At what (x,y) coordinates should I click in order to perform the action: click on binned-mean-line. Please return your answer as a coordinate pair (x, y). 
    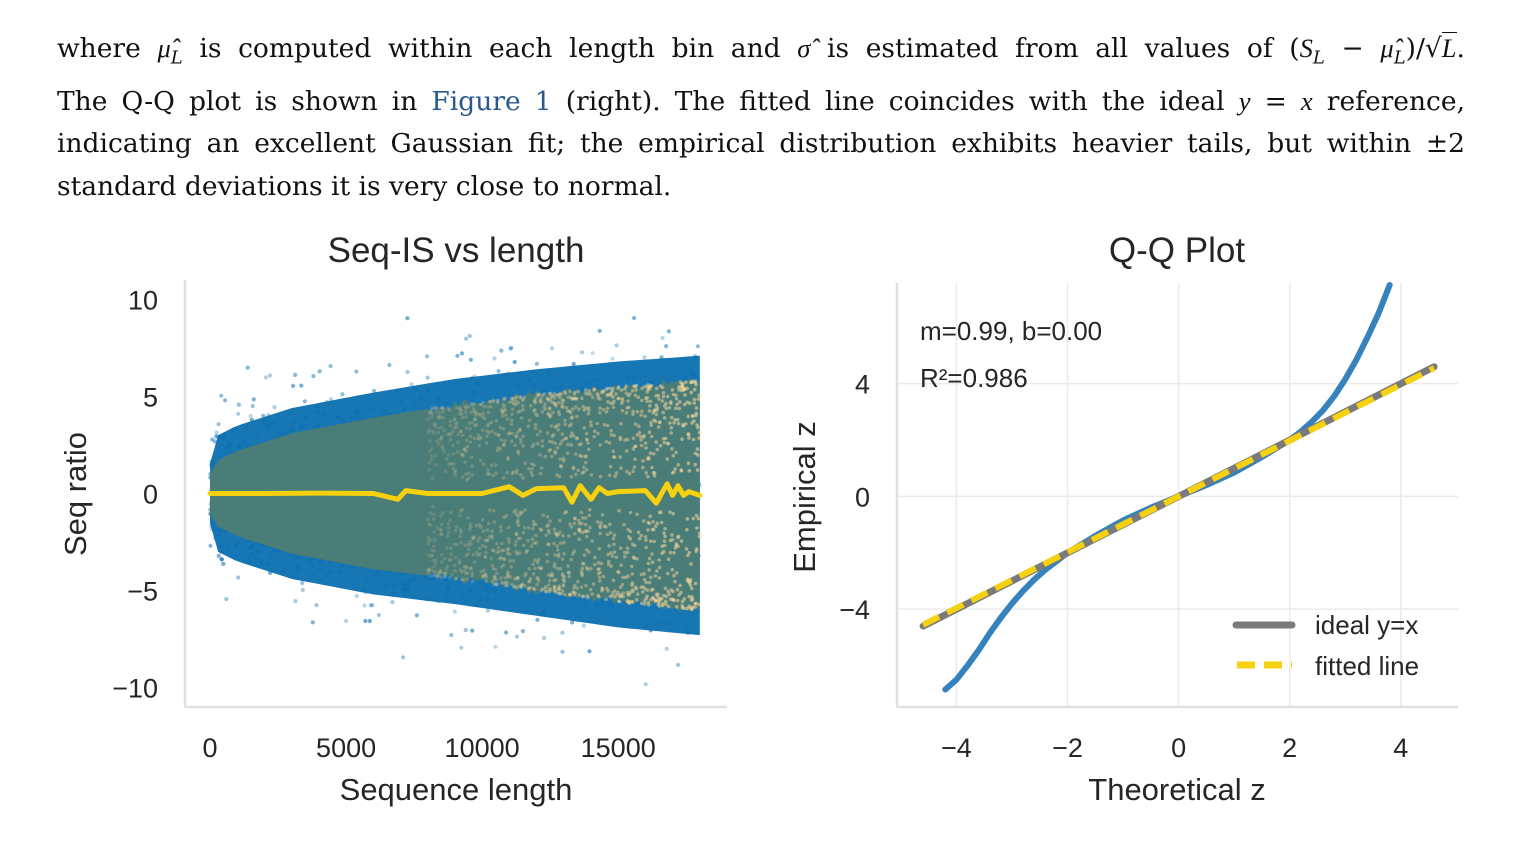
    Looking at the image, I should click on (455, 493).